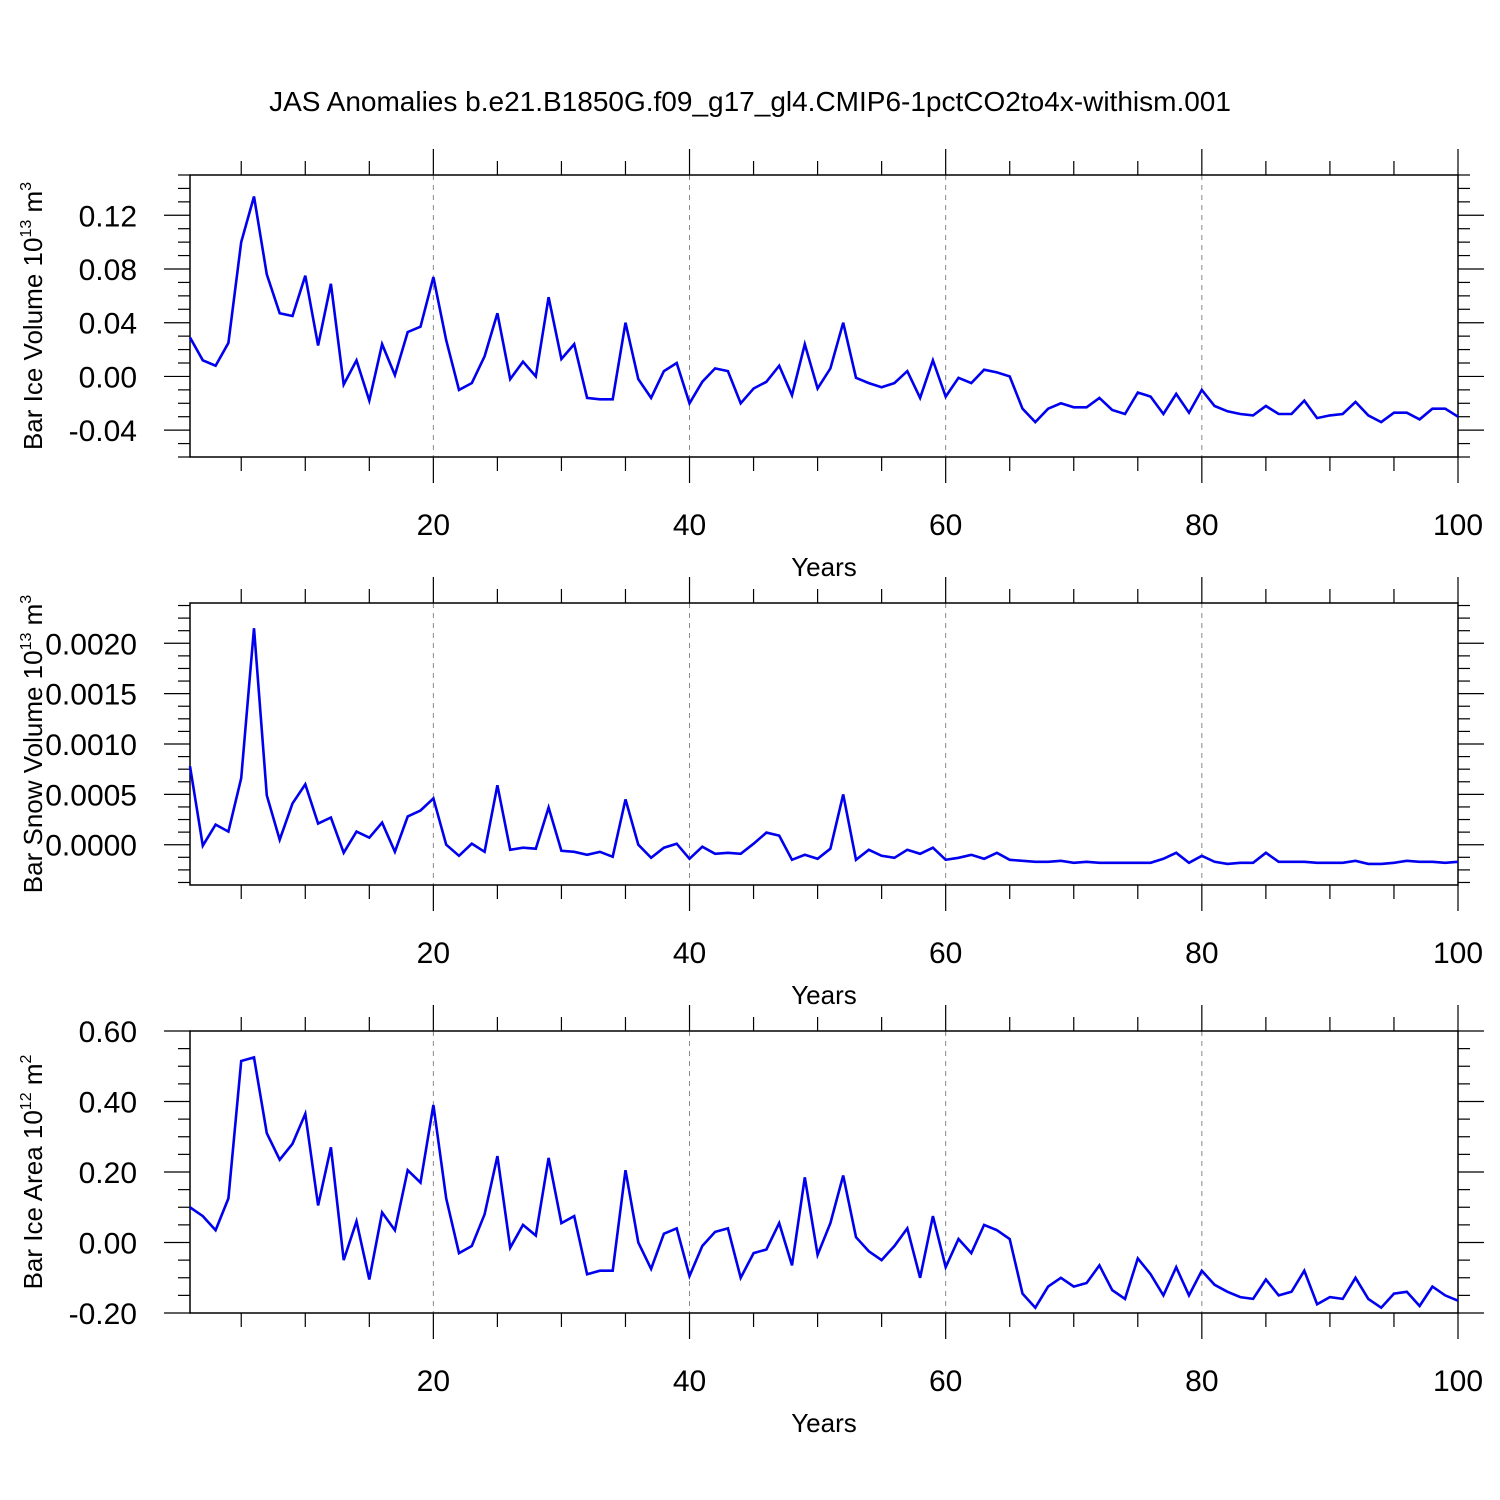  Describe the element at coordinates (108, 1103) in the screenshot. I see `y-tick-label: 0.40` at that location.